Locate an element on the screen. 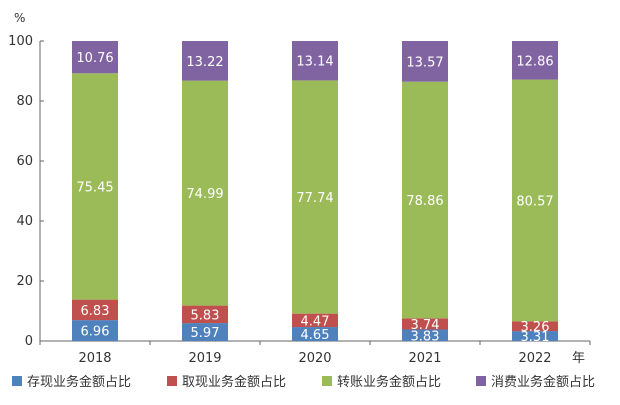 The width and height of the screenshot is (620, 405). x-tick-label: 2020 is located at coordinates (314, 358).